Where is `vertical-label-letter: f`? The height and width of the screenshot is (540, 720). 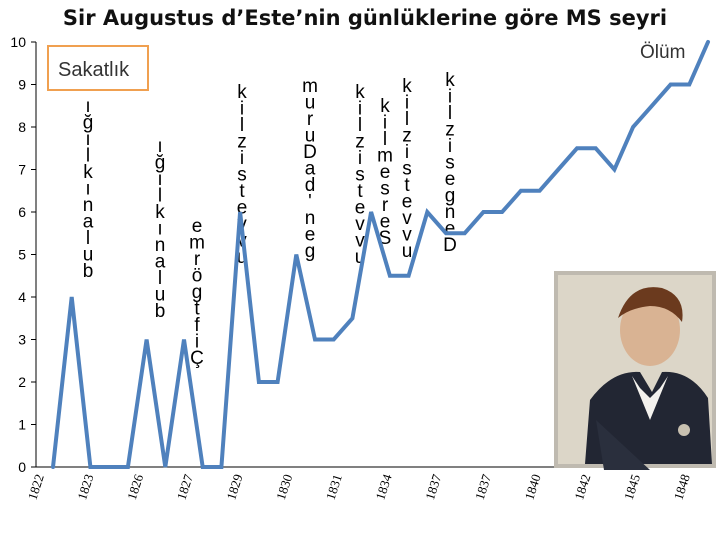 vertical-label-letter: f is located at coordinates (197, 325).